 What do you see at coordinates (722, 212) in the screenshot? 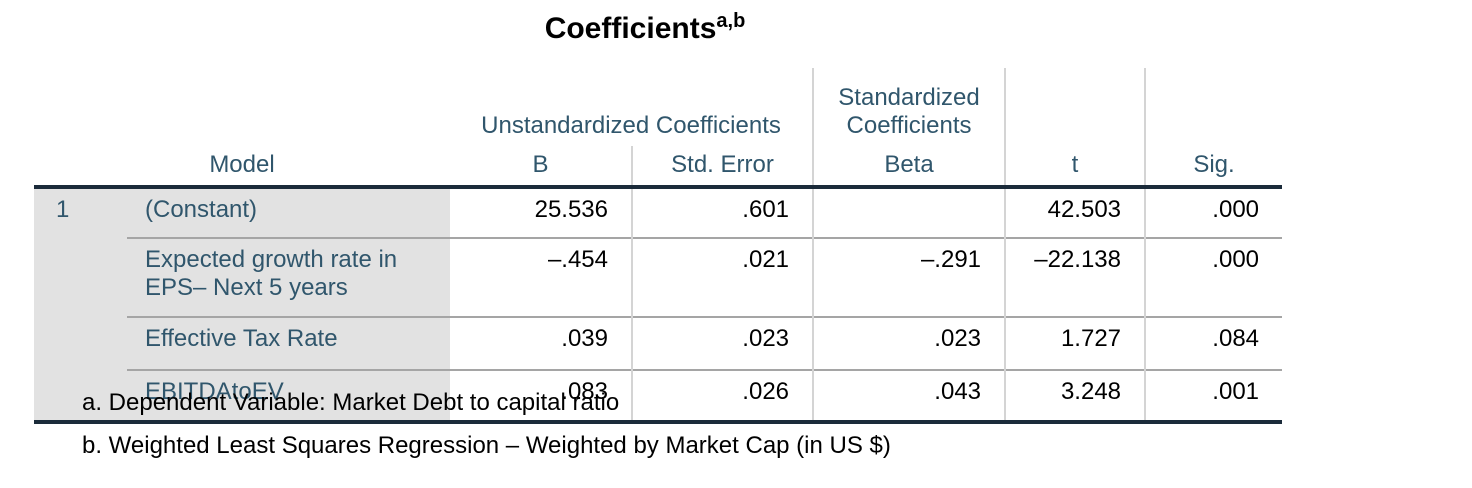
I see `cell-std-error: .601` at bounding box center [722, 212].